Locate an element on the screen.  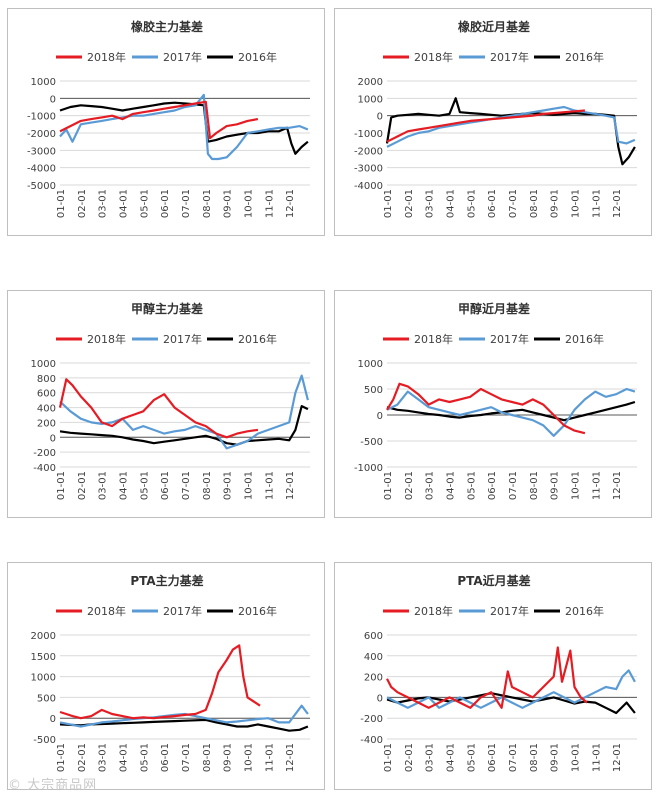
y-tick-label: 500 is located at coordinates (373, 390).